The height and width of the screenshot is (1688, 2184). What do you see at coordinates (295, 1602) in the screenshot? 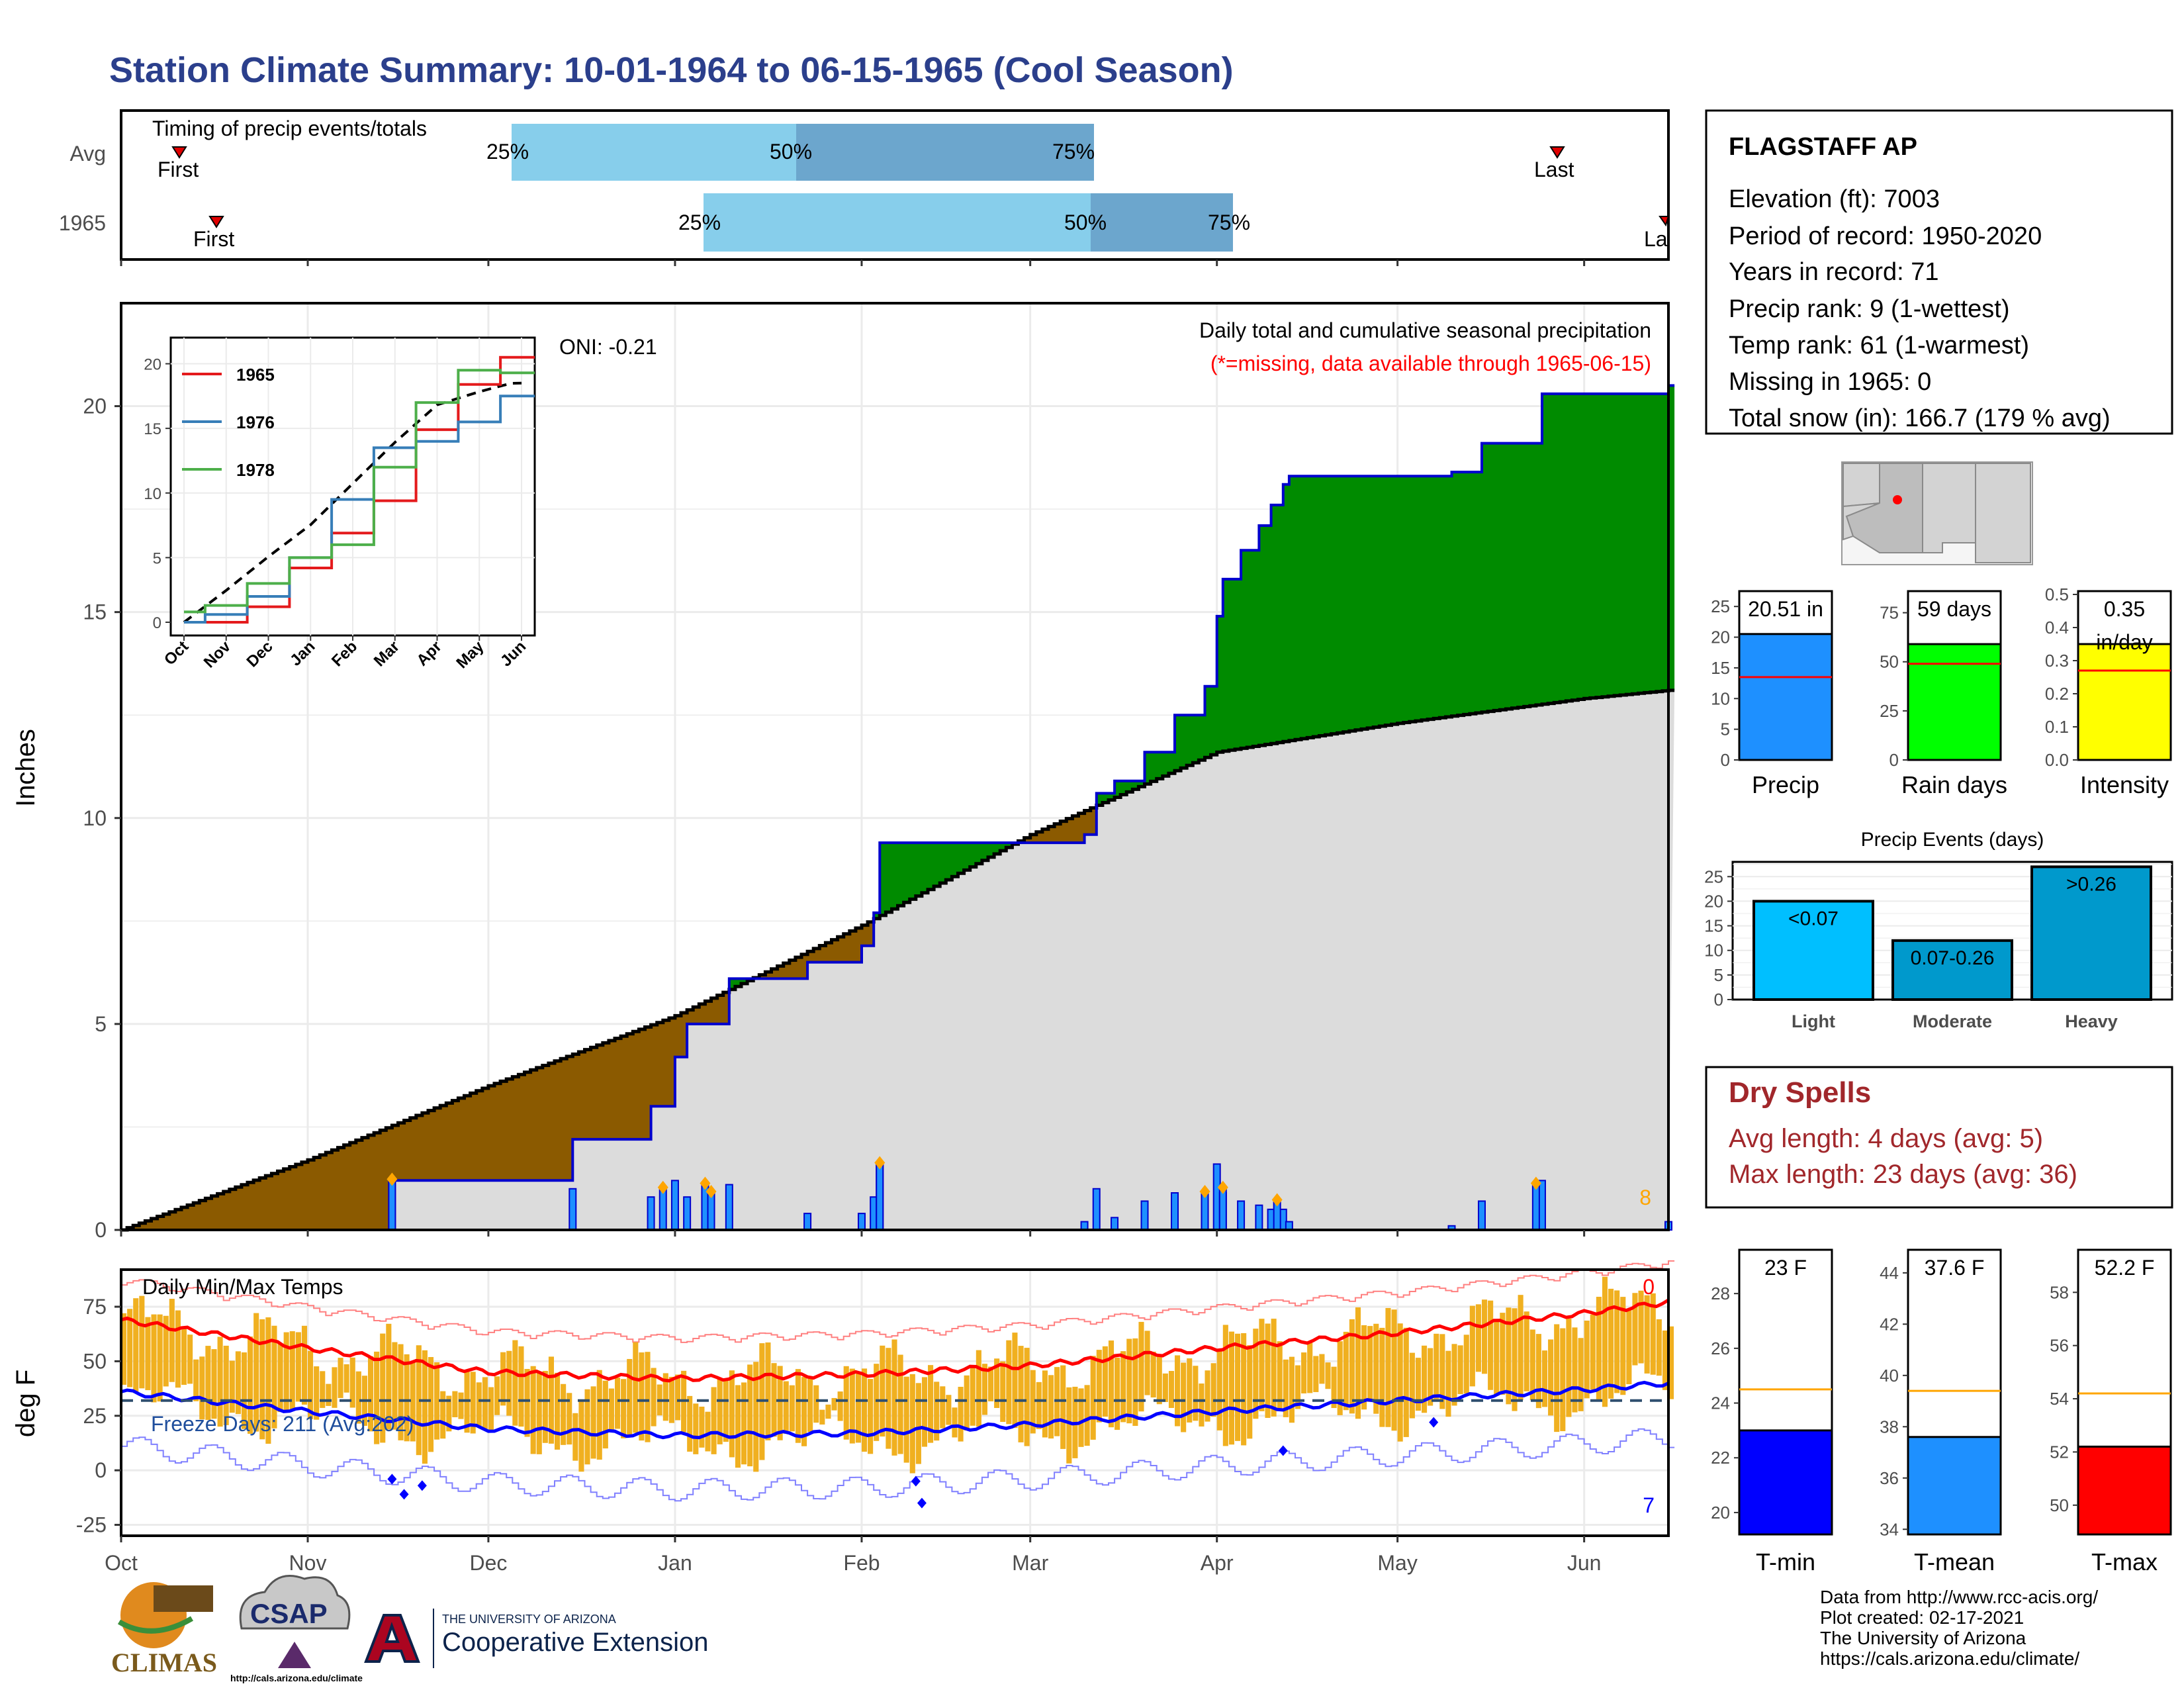
I see `csap-cloud-icon` at bounding box center [295, 1602].